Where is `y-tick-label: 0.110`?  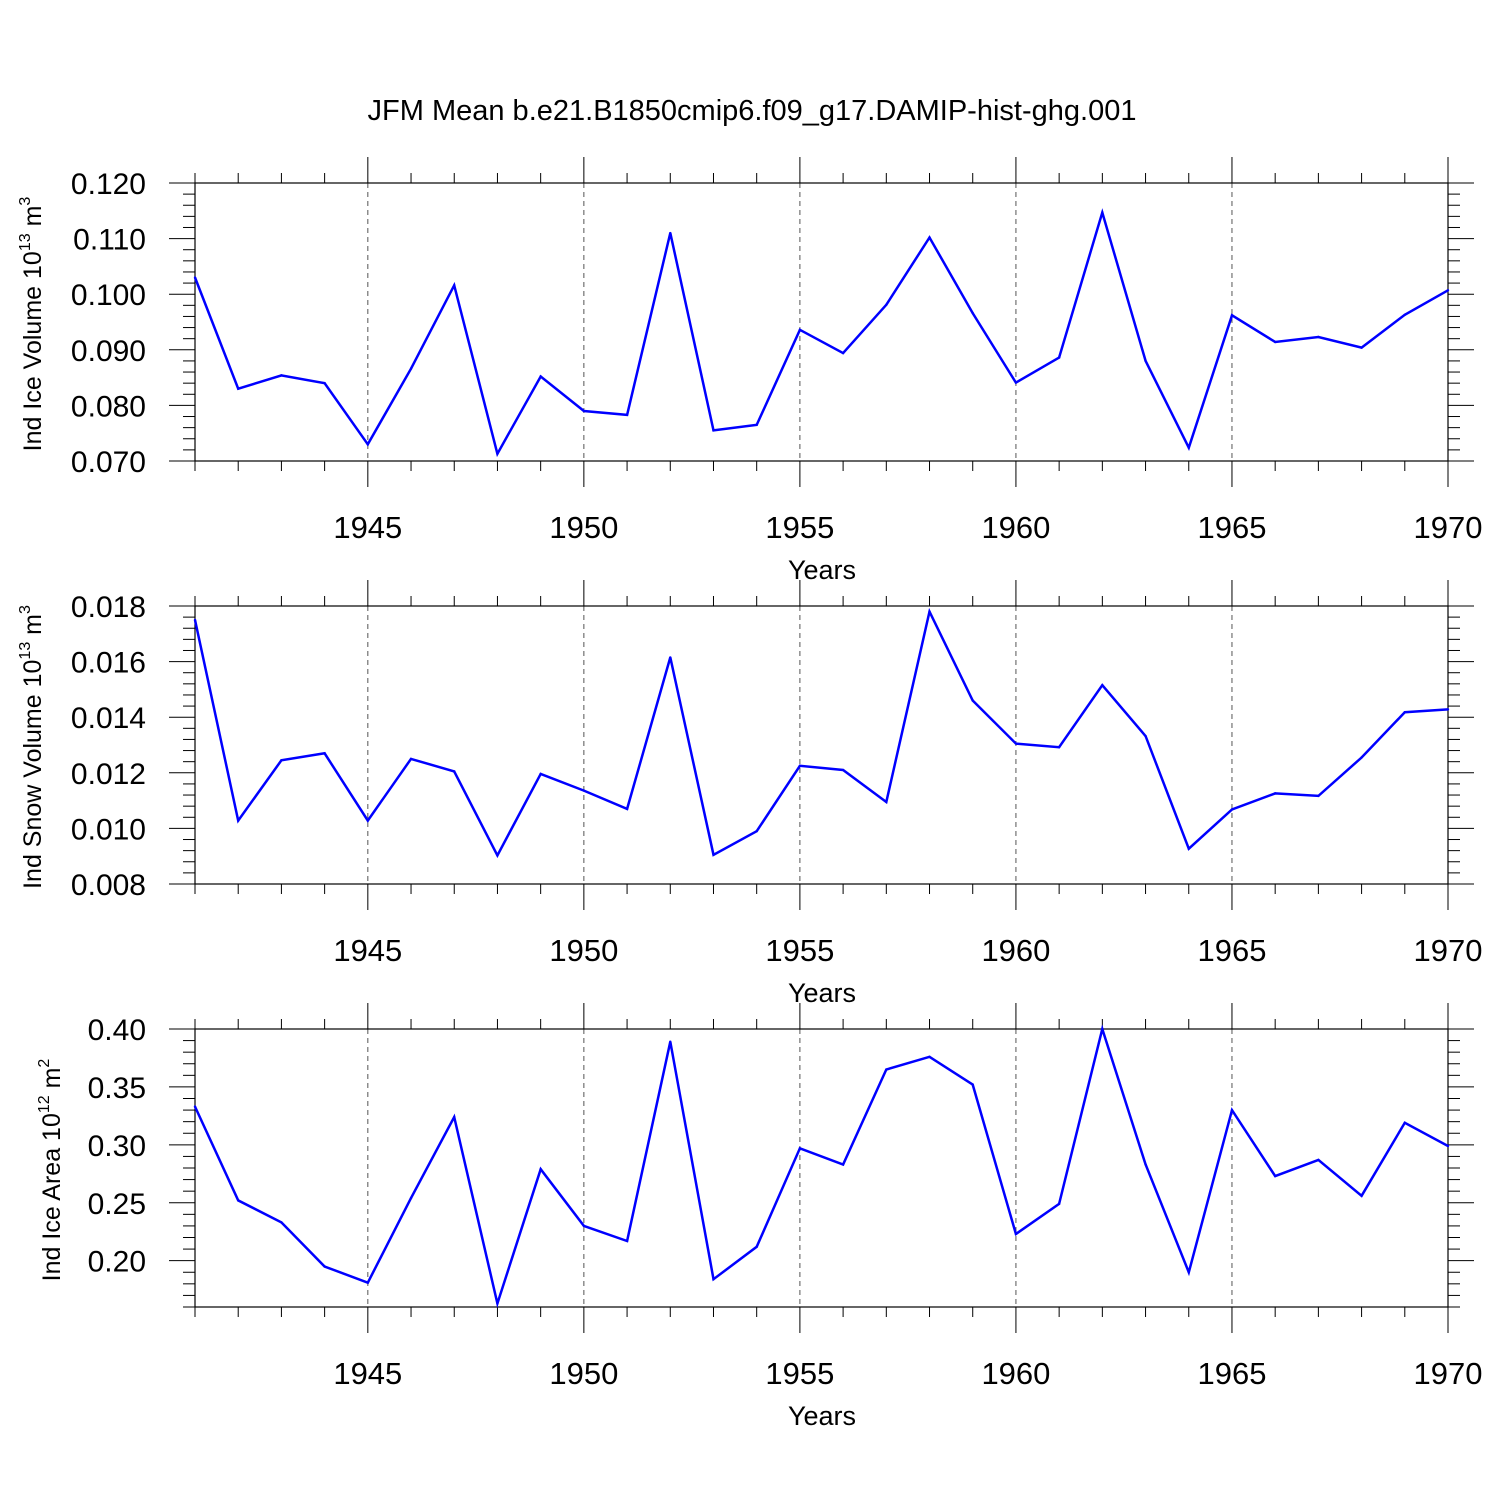 y-tick-label: 0.110 is located at coordinates (109, 240).